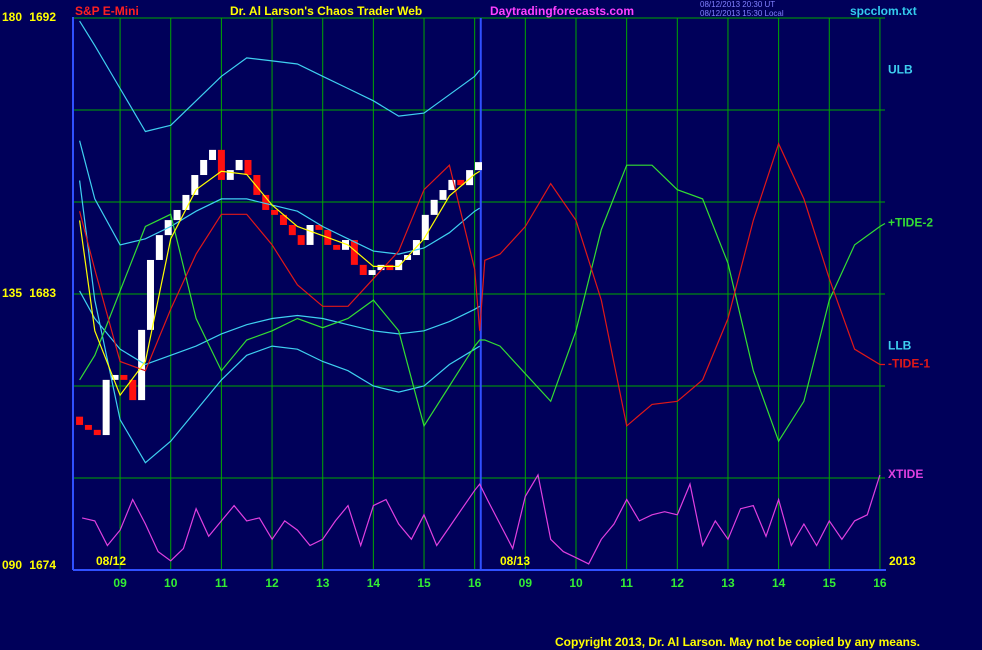  I want to click on legend-label: -TIDE-1, so click(909, 364).